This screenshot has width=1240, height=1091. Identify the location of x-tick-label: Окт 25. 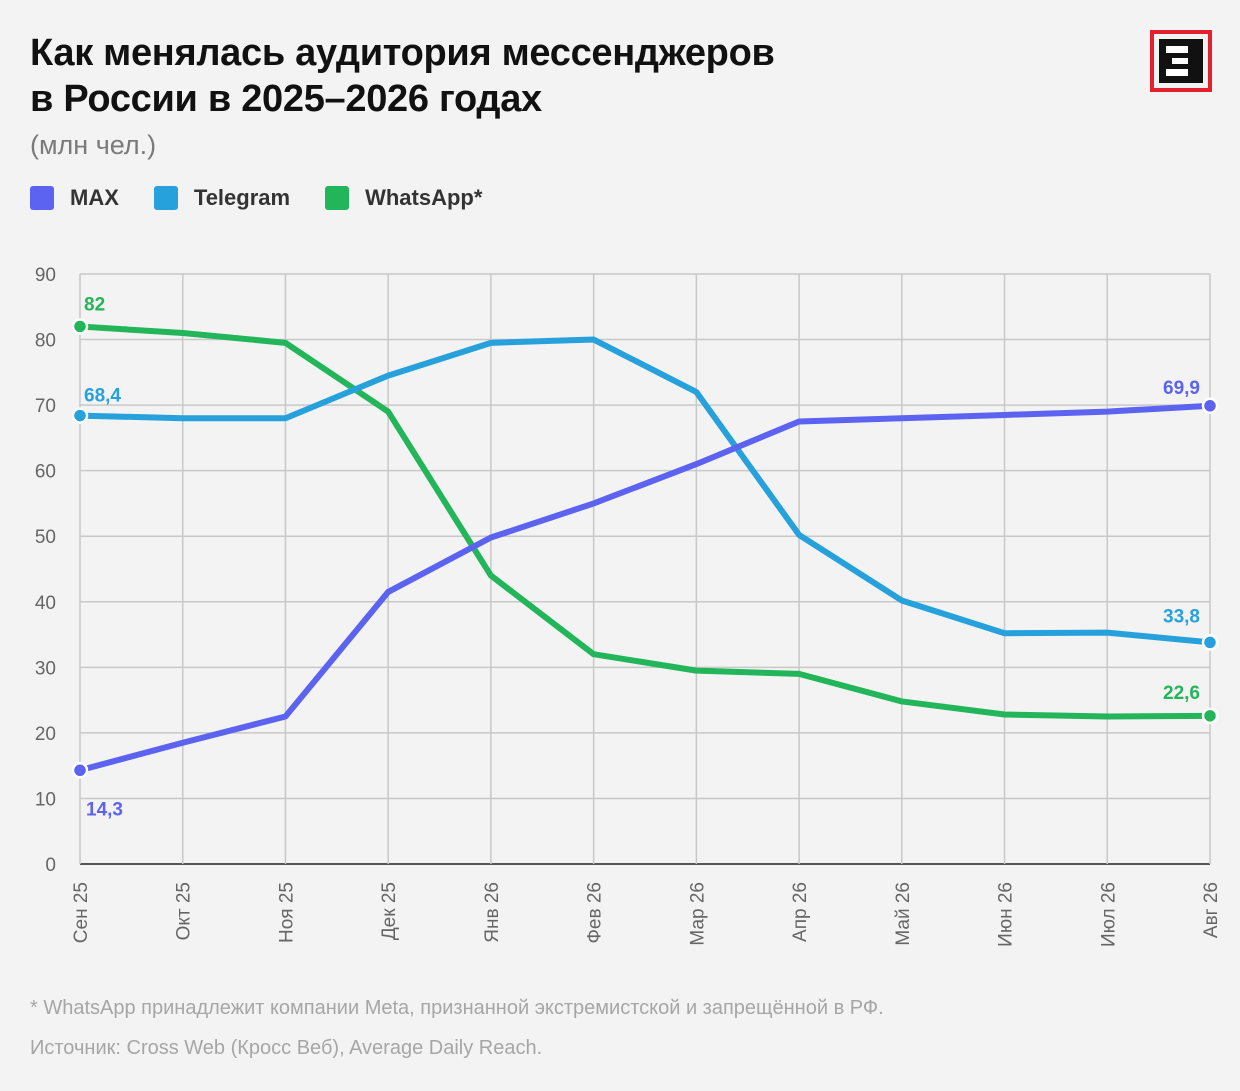
(184, 911).